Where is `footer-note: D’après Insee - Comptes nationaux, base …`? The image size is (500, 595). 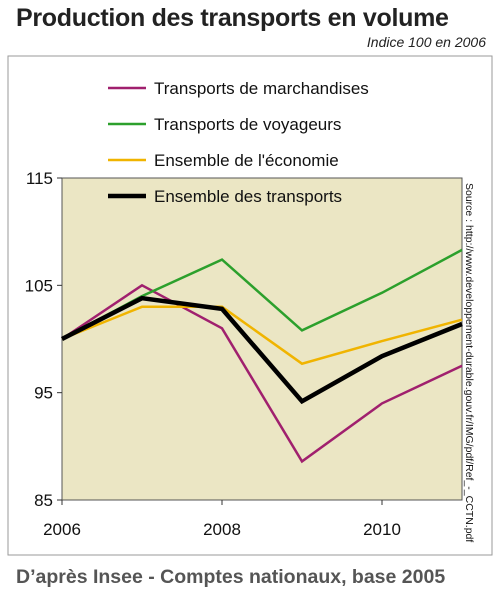 footer-note: D’après Insee - Comptes nationaux, base … is located at coordinates (231, 577).